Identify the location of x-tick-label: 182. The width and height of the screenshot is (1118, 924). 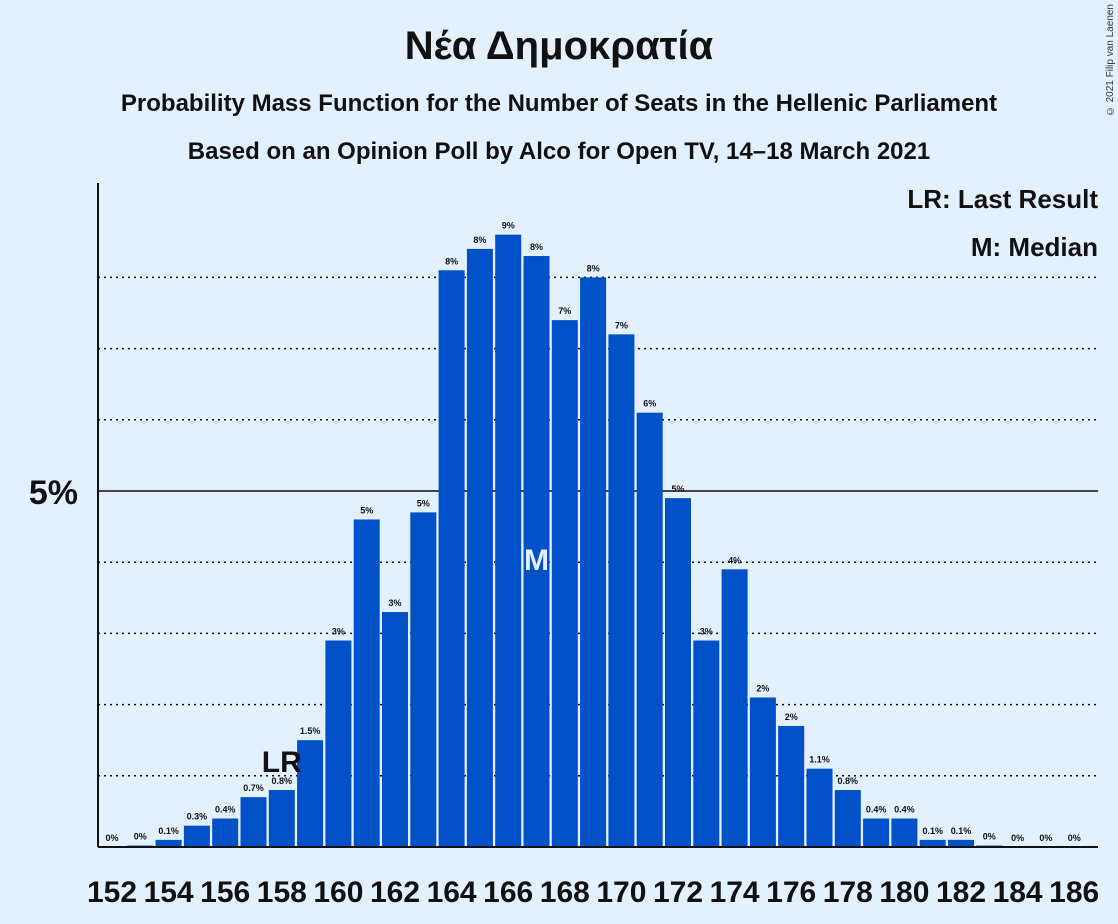
(961, 892).